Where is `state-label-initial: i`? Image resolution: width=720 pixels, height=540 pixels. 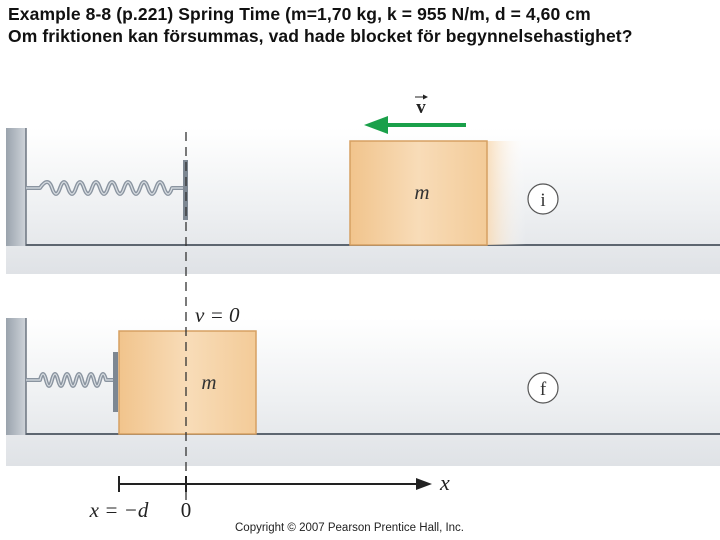
state-label-initial: i is located at coordinates (542, 200).